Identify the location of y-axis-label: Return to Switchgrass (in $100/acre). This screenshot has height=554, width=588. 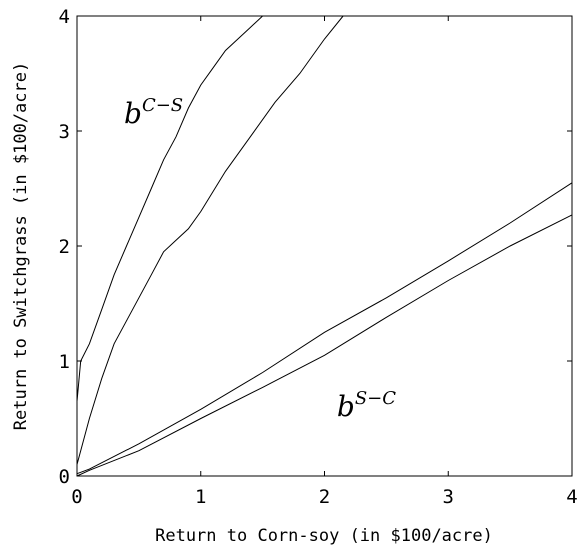
(21, 246).